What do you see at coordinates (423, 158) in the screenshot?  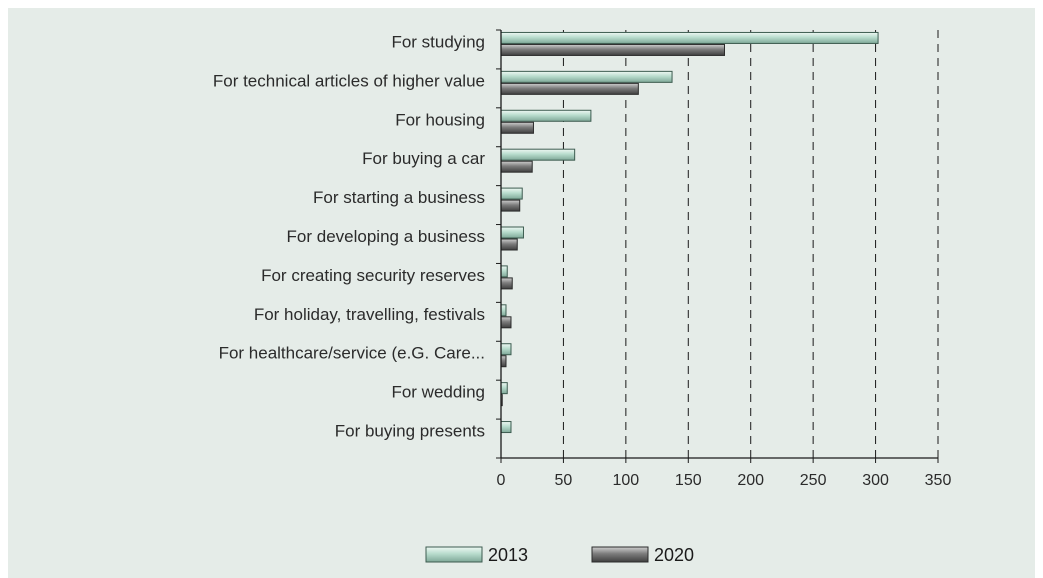 I see `category-label: For buying a car` at bounding box center [423, 158].